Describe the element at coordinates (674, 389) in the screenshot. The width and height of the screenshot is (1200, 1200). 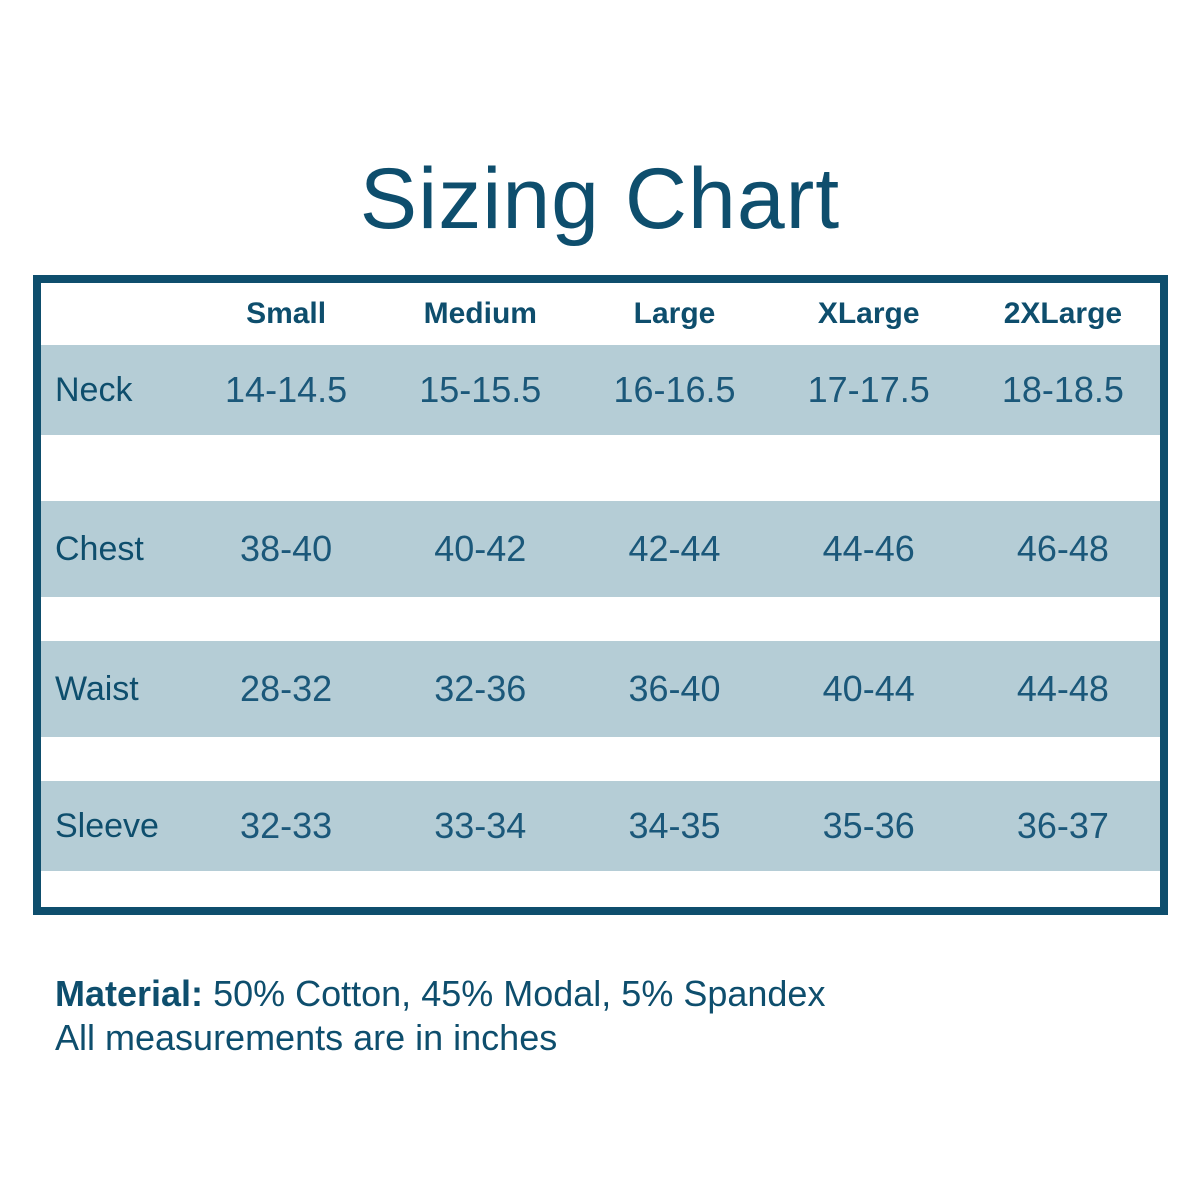
I see `cell-neck-large: 16-16.5` at that location.